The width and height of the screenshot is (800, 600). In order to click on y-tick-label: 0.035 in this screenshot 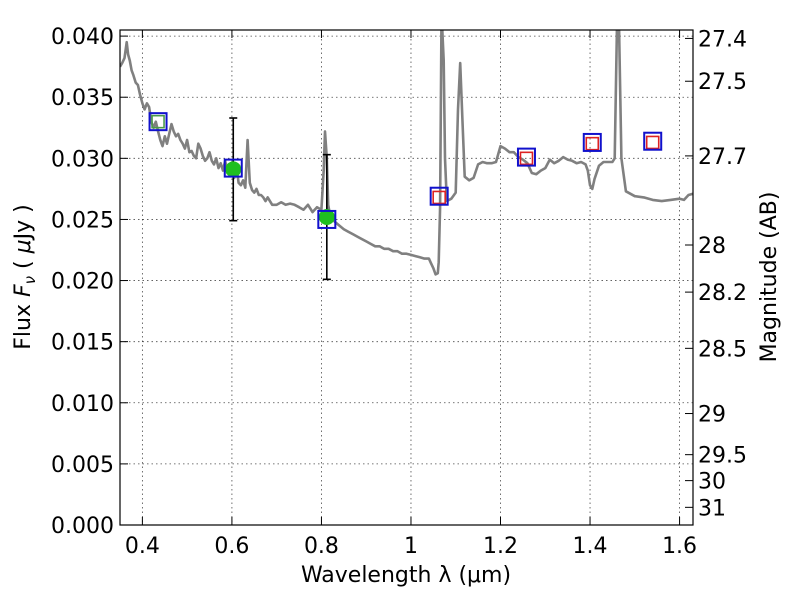, I will do `click(82, 98)`.